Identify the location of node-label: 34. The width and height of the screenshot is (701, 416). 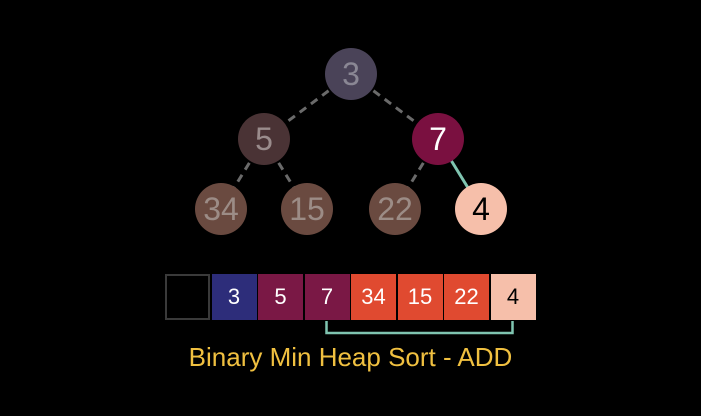
(221, 209).